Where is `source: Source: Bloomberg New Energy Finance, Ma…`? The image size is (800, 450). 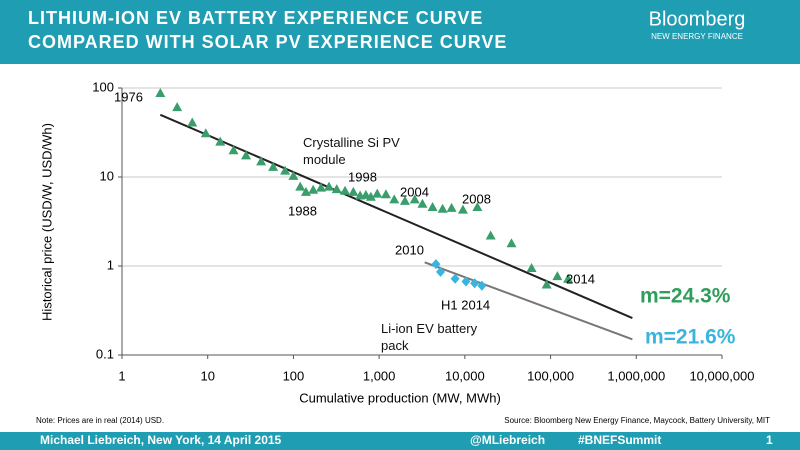
source: Source: Bloomberg New Energy Finance, Ma… is located at coordinates (637, 420).